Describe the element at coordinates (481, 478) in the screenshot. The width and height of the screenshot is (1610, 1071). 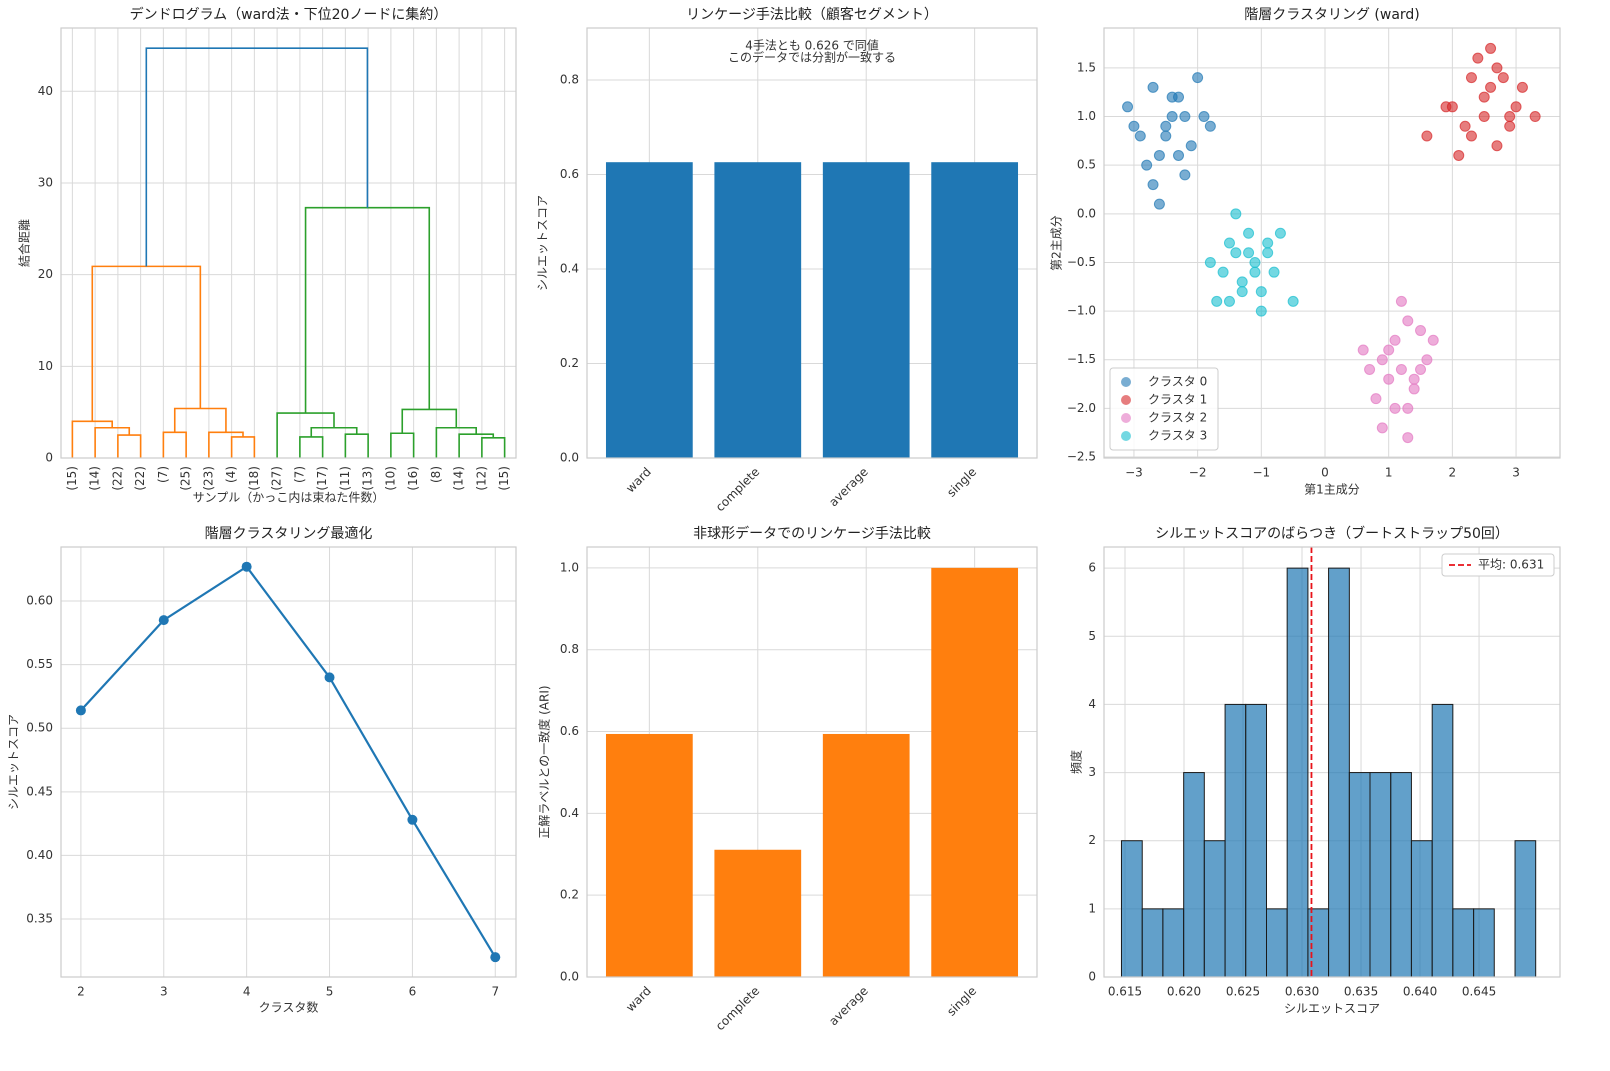
I see `leaf-label: (12)` at that location.